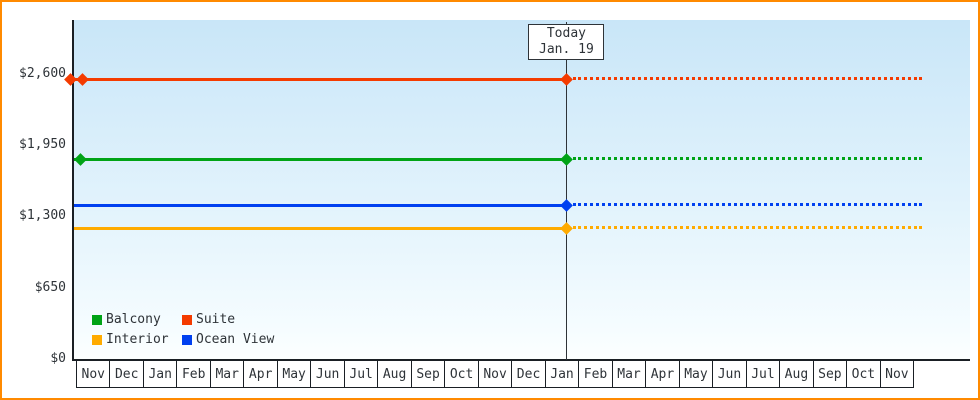  Describe the element at coordinates (97, 319) in the screenshot. I see `legend-swatch-balcony` at that location.